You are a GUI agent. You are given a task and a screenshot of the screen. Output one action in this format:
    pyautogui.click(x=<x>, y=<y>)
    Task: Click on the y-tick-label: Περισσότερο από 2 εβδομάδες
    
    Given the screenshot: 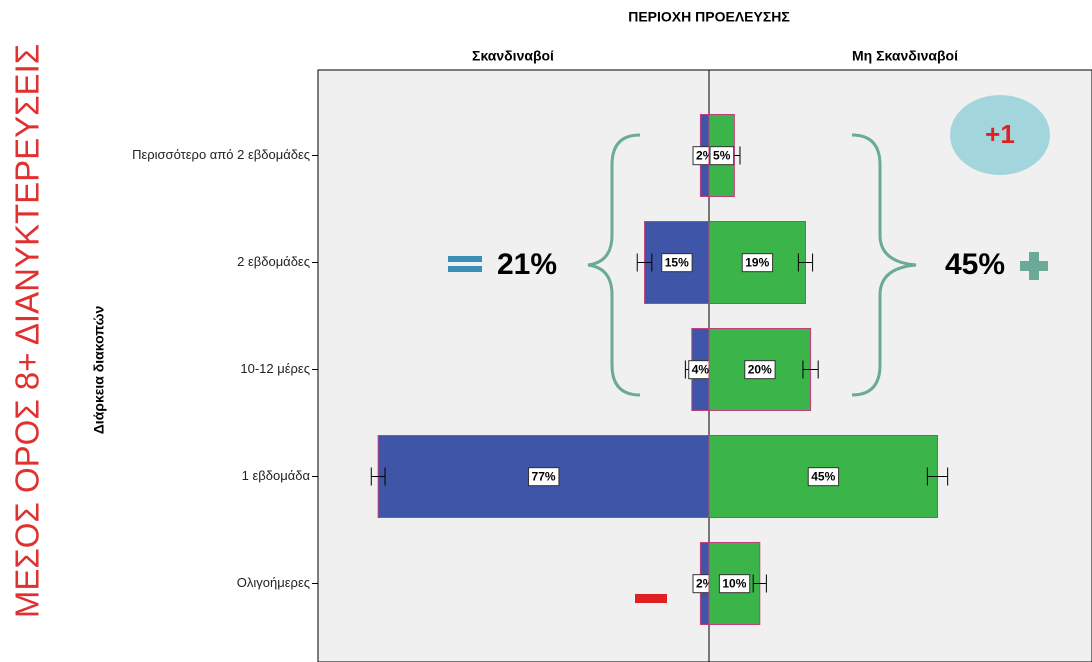 What is the action you would take?
    pyautogui.click(x=221, y=154)
    